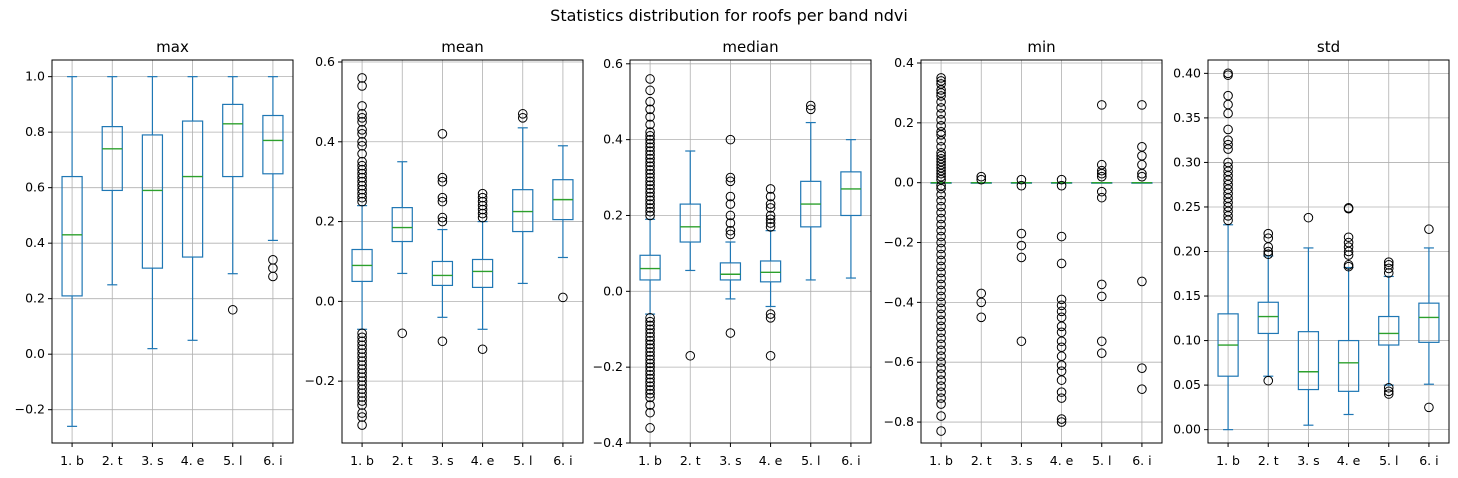  I want to click on box-5l, so click(523, 197).